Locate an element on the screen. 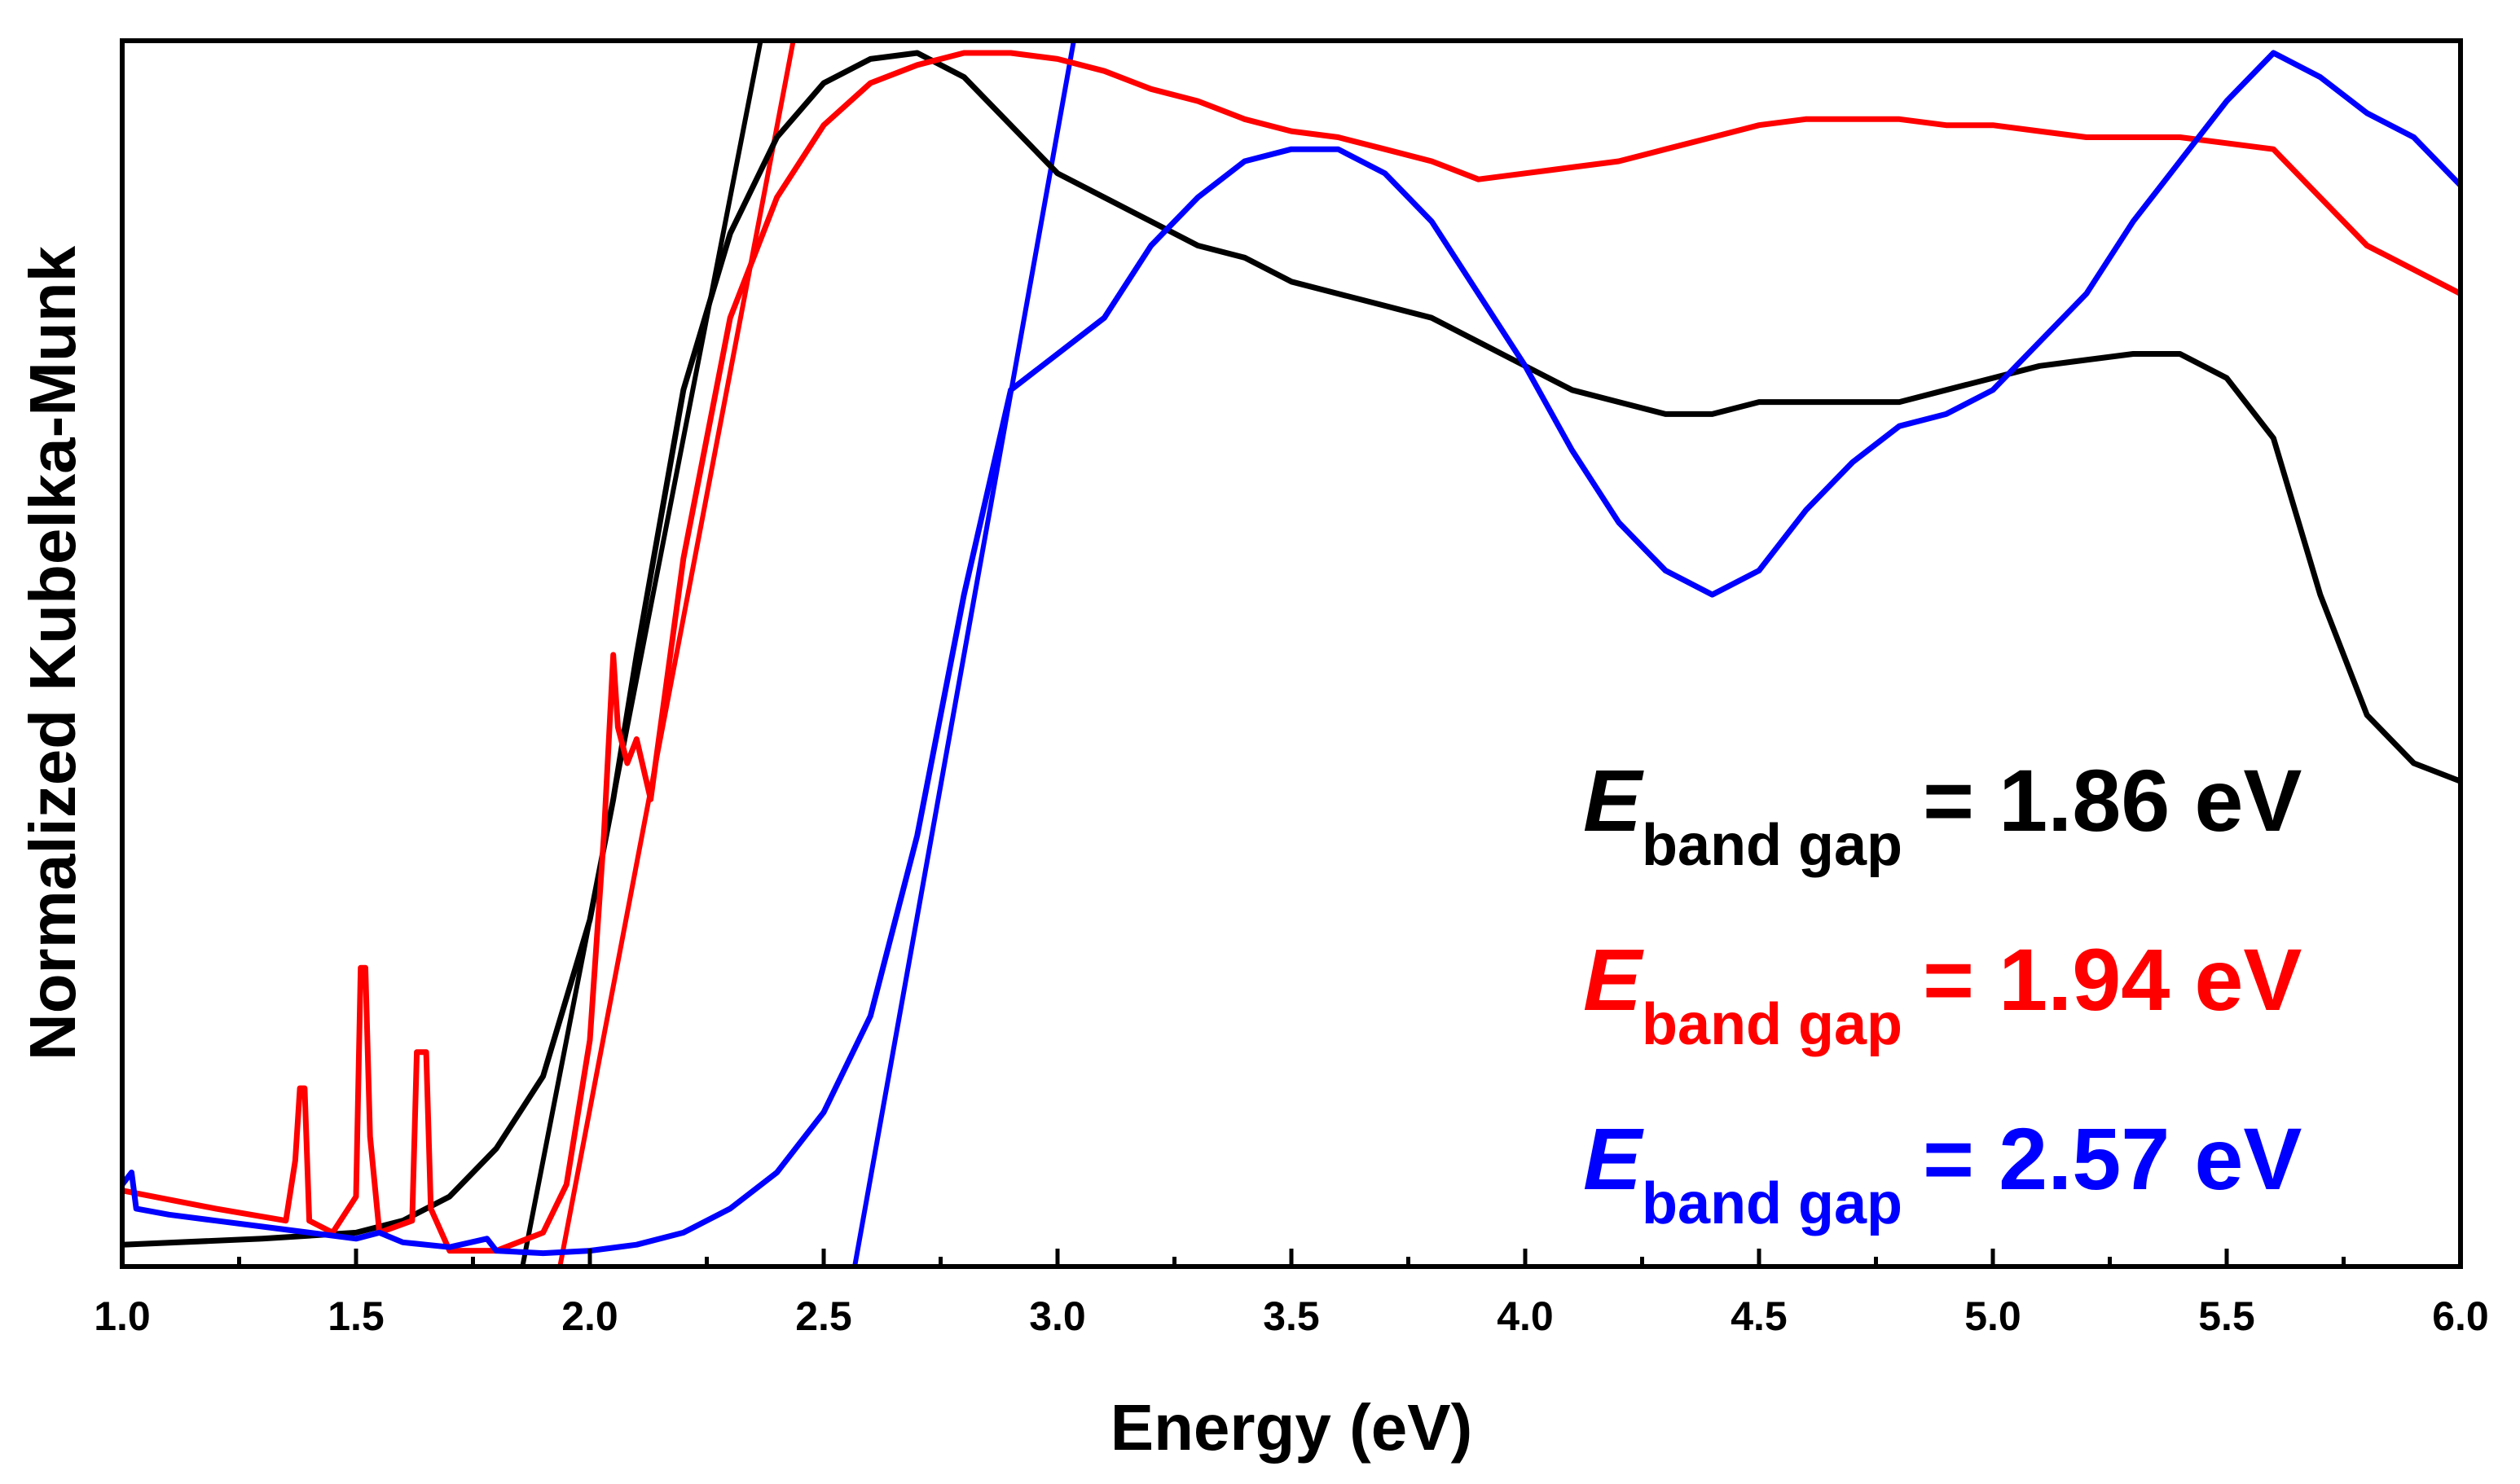  band-gap-label-1: Eband gap = 1.86 eV is located at coordinates (1942, 814).